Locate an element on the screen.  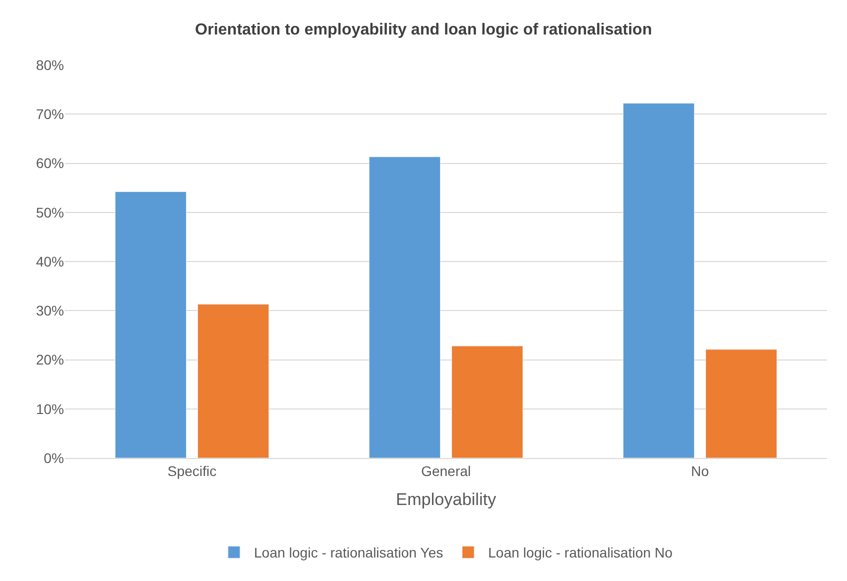
y-tick-label: 60% is located at coordinates (50, 163).